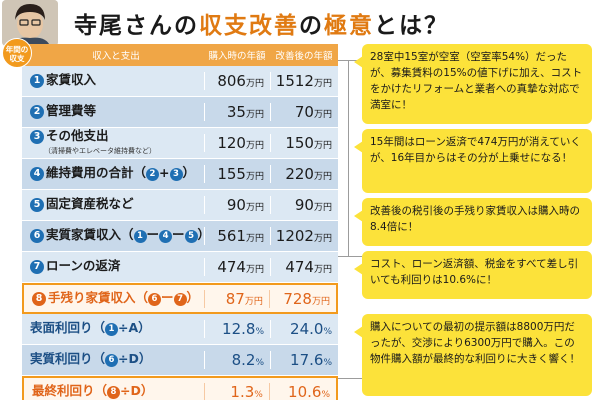  Describe the element at coordinates (231, 143) in the screenshot. I see `value-text: 120` at that location.